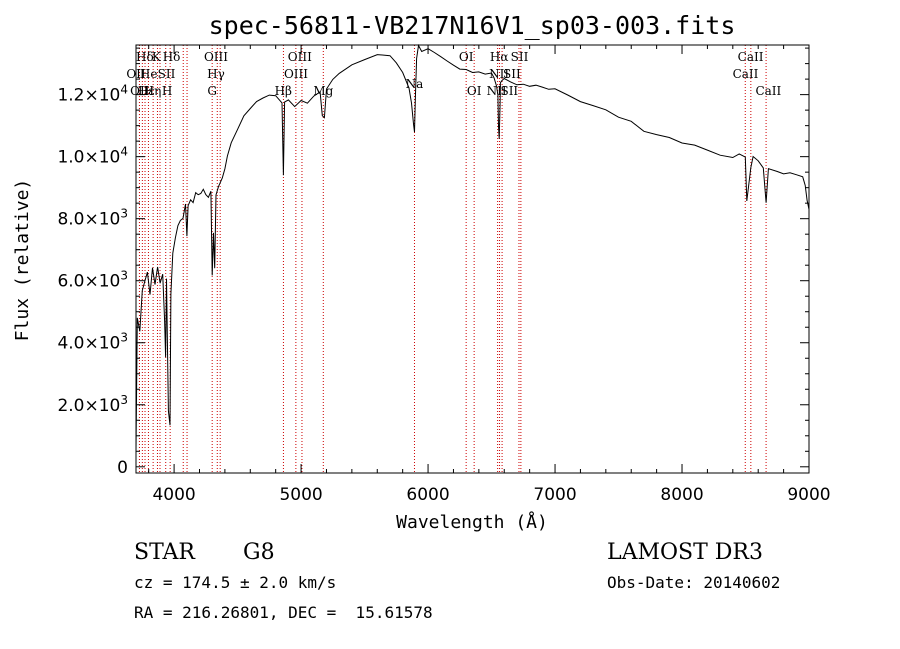 The width and height of the screenshot is (900, 649). What do you see at coordinates (92, 218) in the screenshot?
I see `y-tick-label: 8.0×10³` at bounding box center [92, 218].